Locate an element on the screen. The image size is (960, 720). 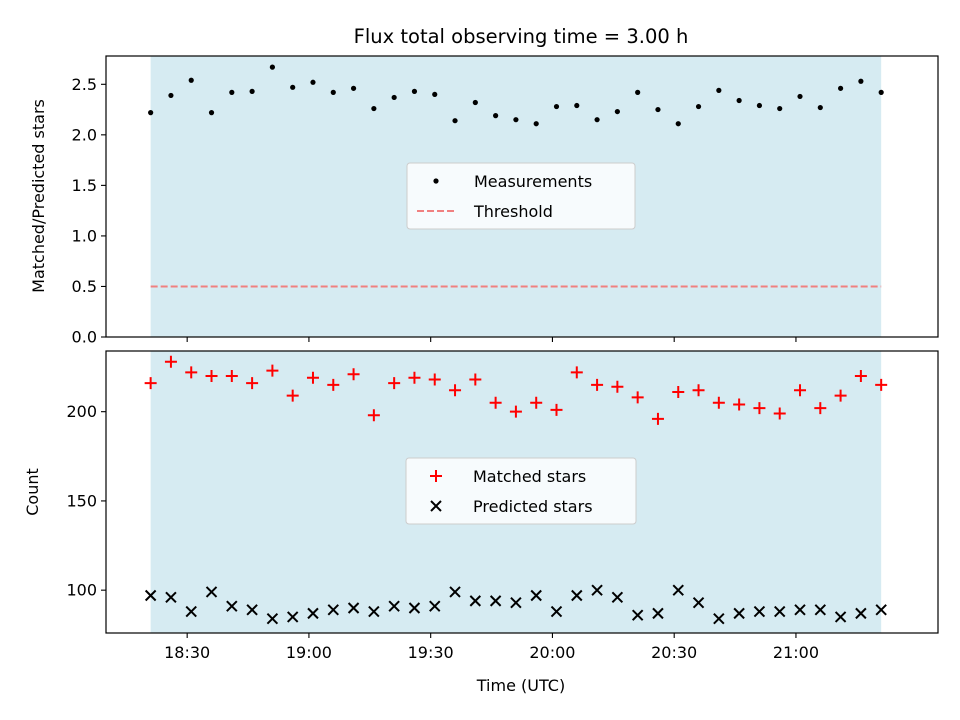
ratio-marks is located at coordinates (516, 95).